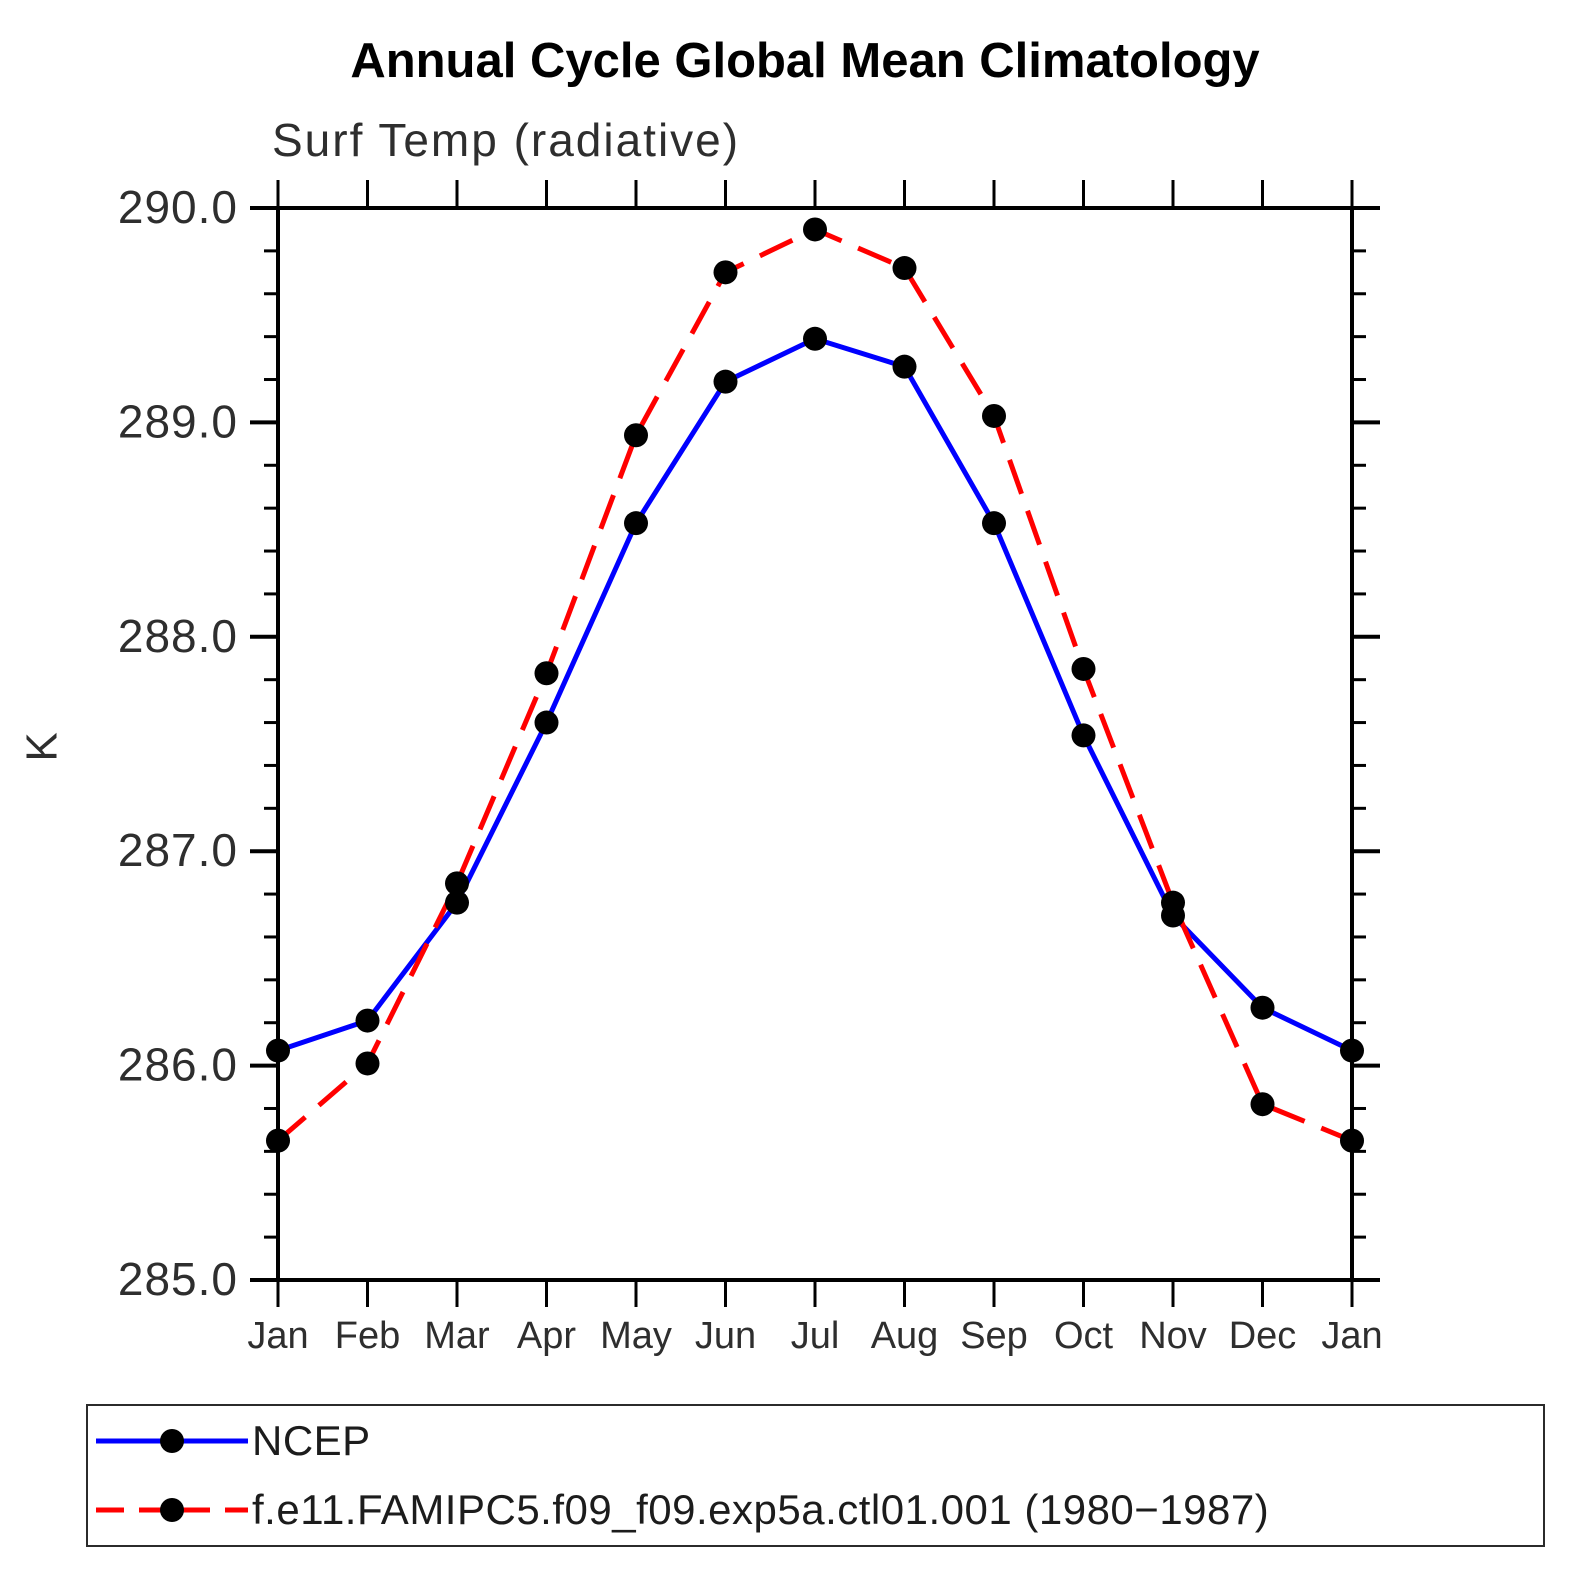 This screenshot has height=1585, width=1585. I want to click on x-tick-label: May, so click(636, 1336).